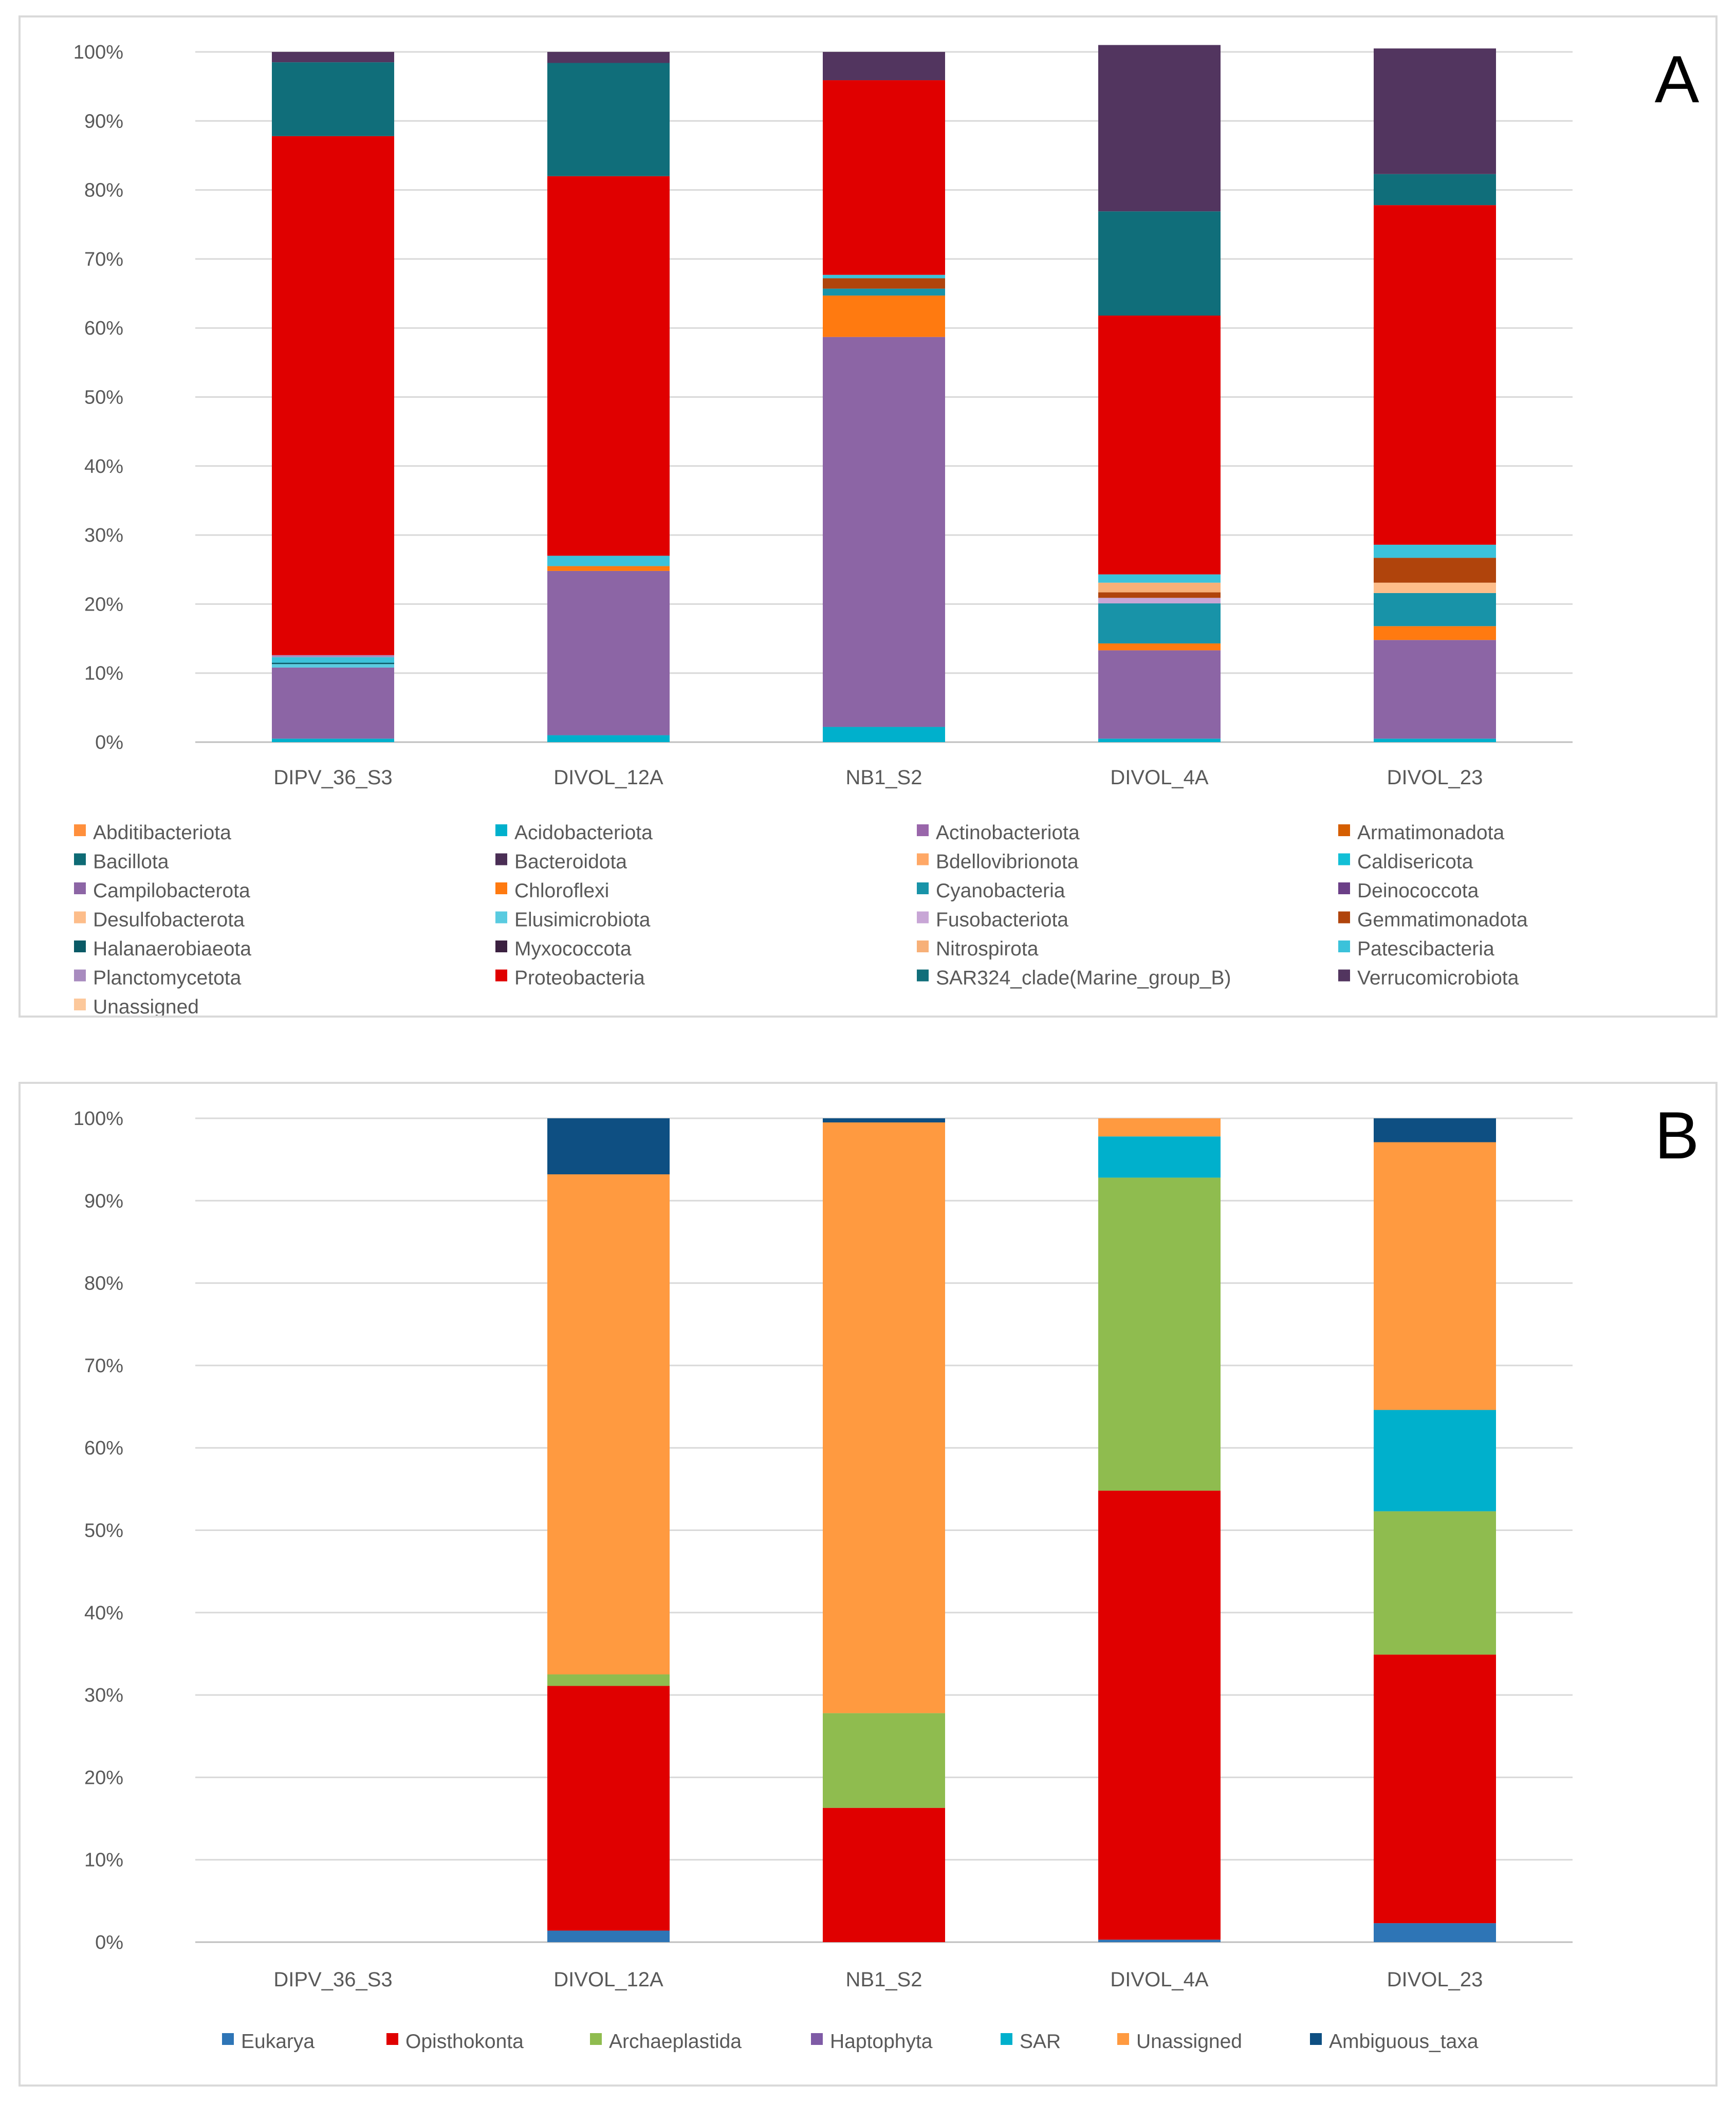 The width and height of the screenshot is (1736, 2103). What do you see at coordinates (881, 2042) in the screenshot?
I see `legend-entry: Haptophyta` at bounding box center [881, 2042].